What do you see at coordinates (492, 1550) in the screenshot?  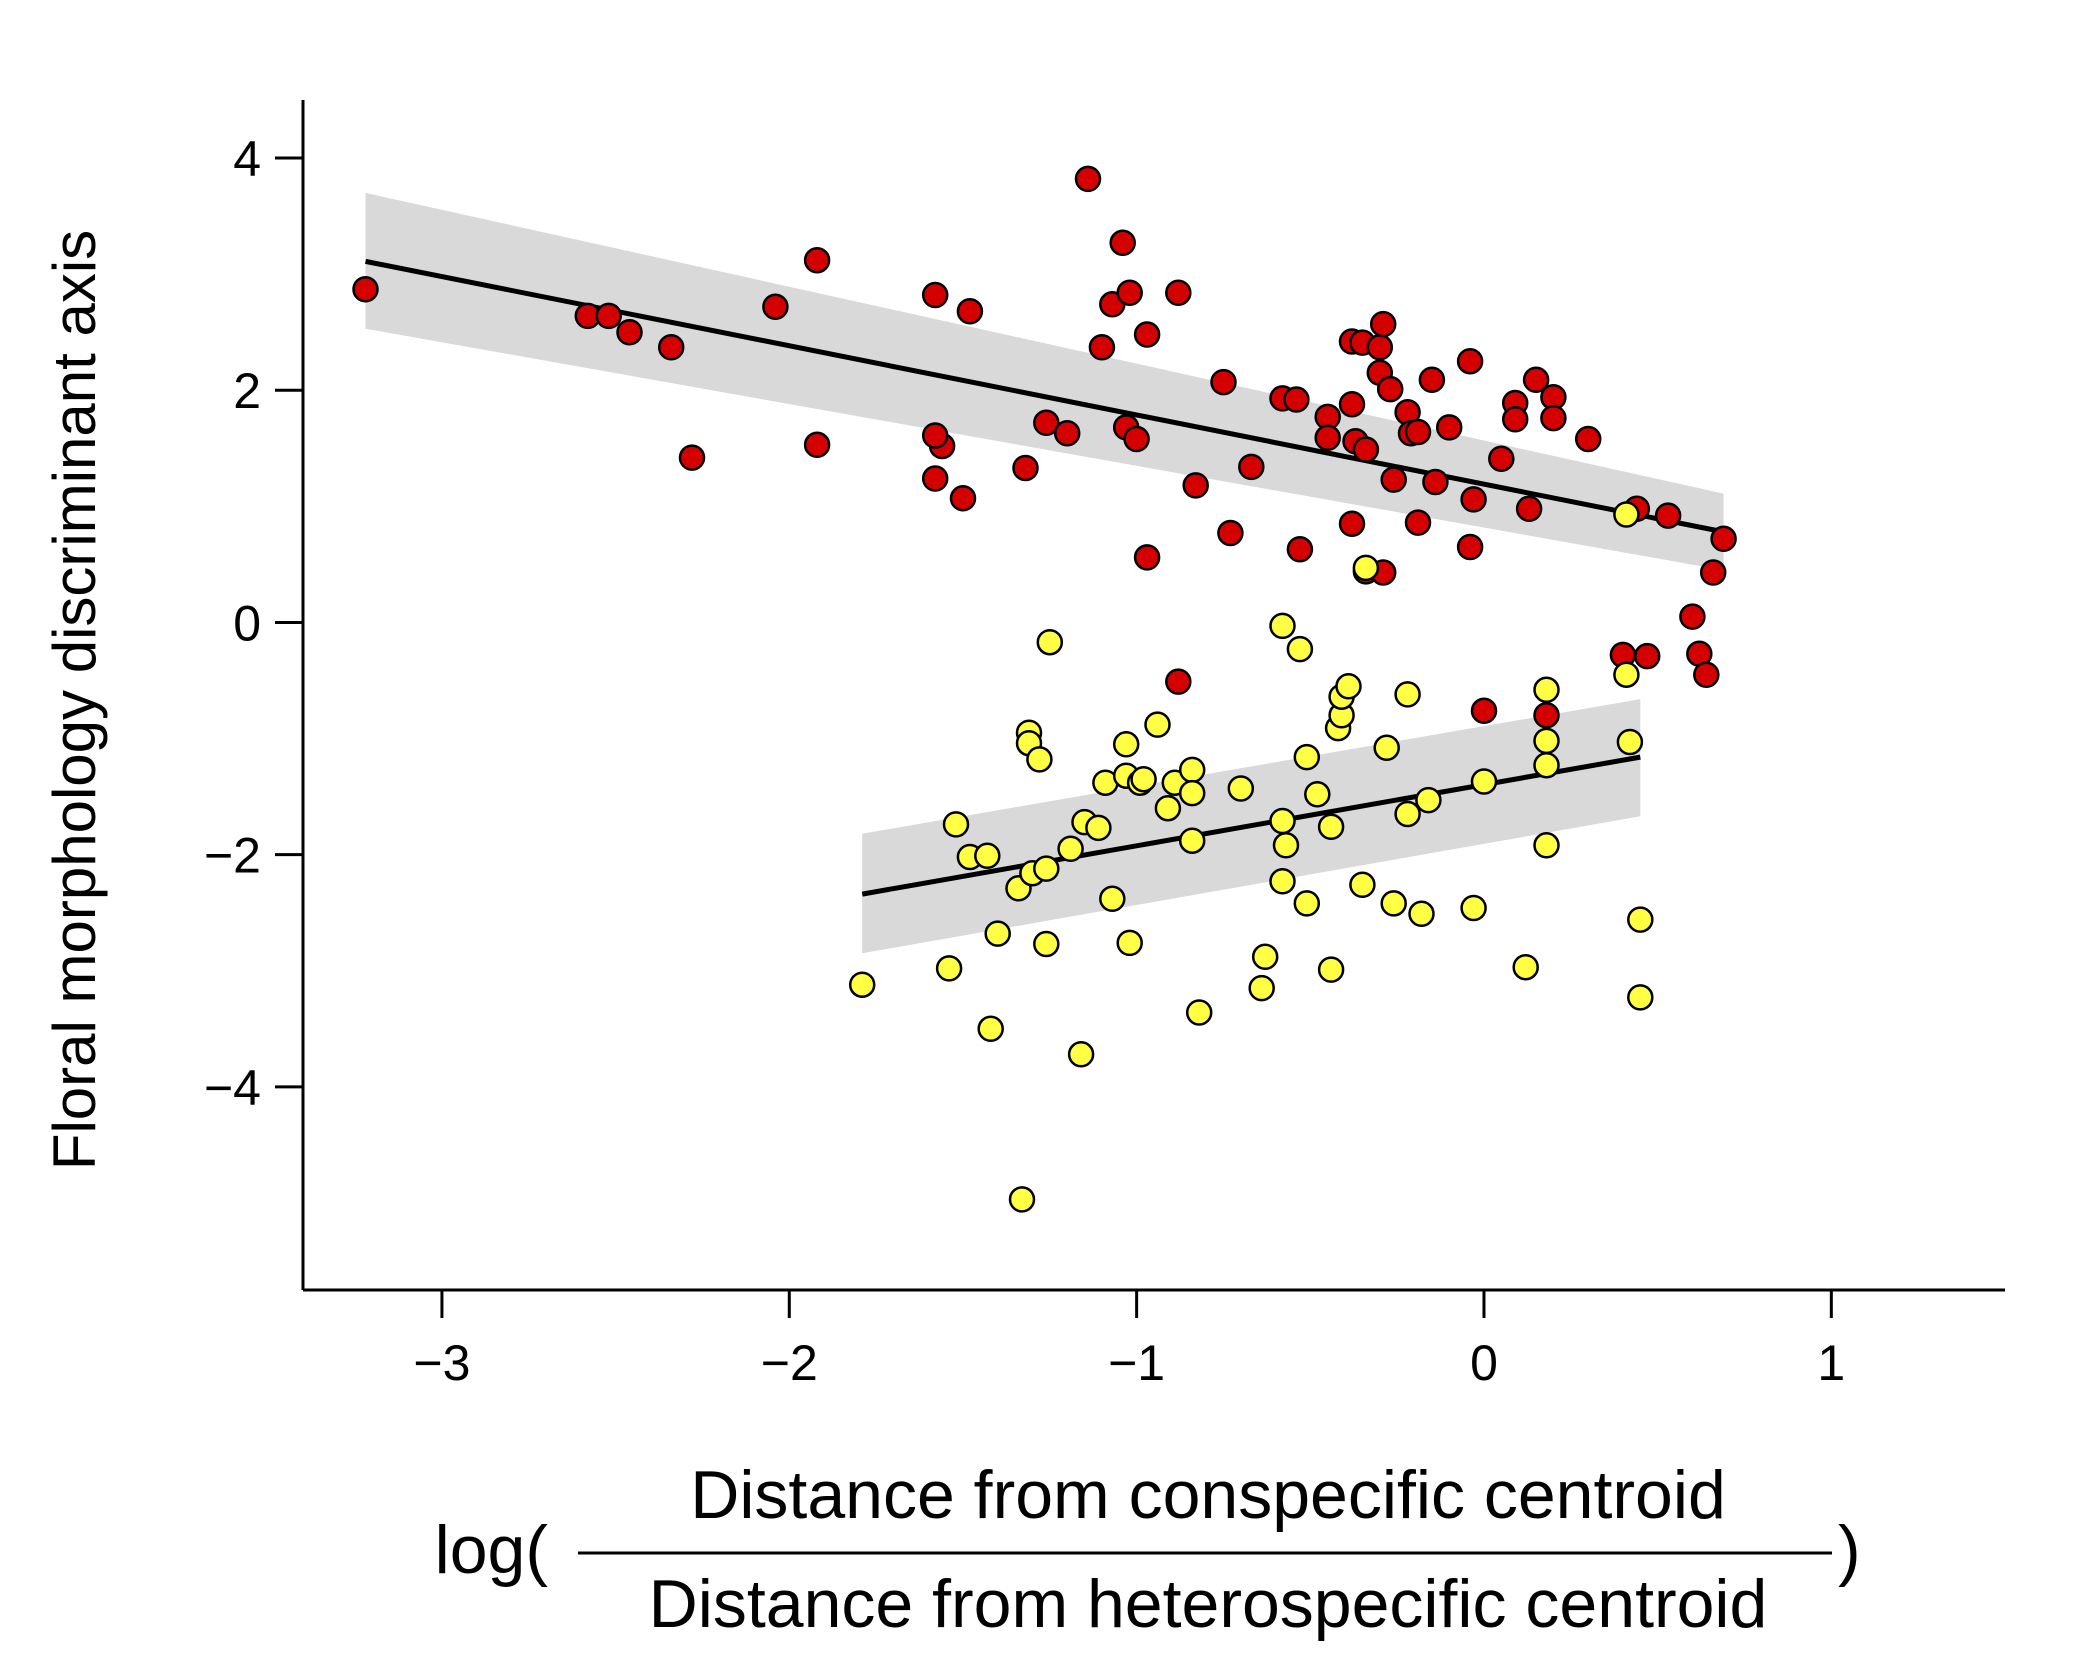 I see `x-axis-label-prefix: log(` at bounding box center [492, 1550].